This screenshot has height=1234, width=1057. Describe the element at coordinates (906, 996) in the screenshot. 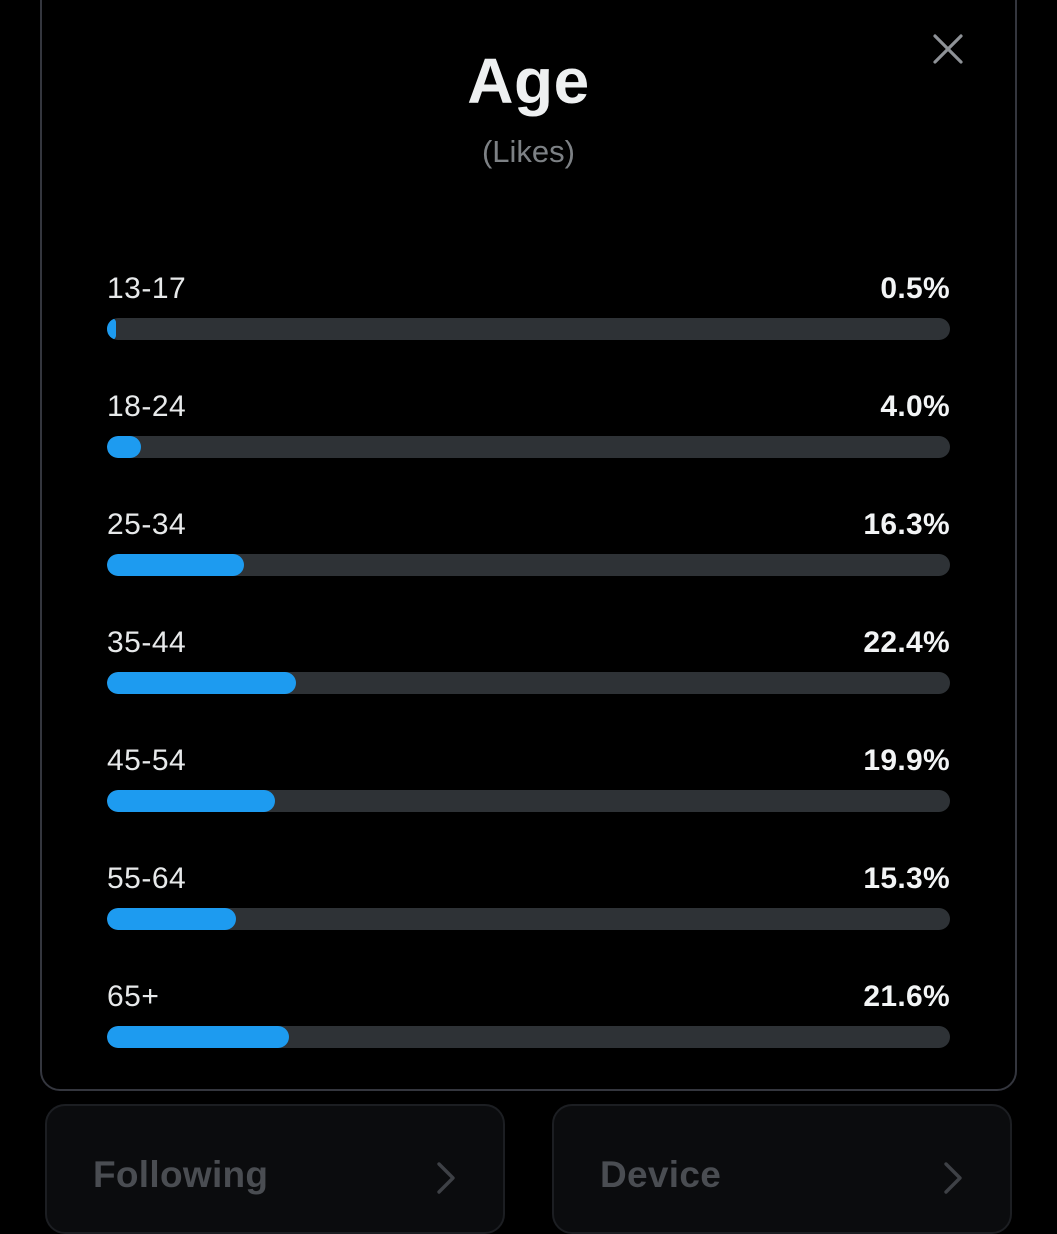

I see `age-bucket-percent: 21.6%` at that location.